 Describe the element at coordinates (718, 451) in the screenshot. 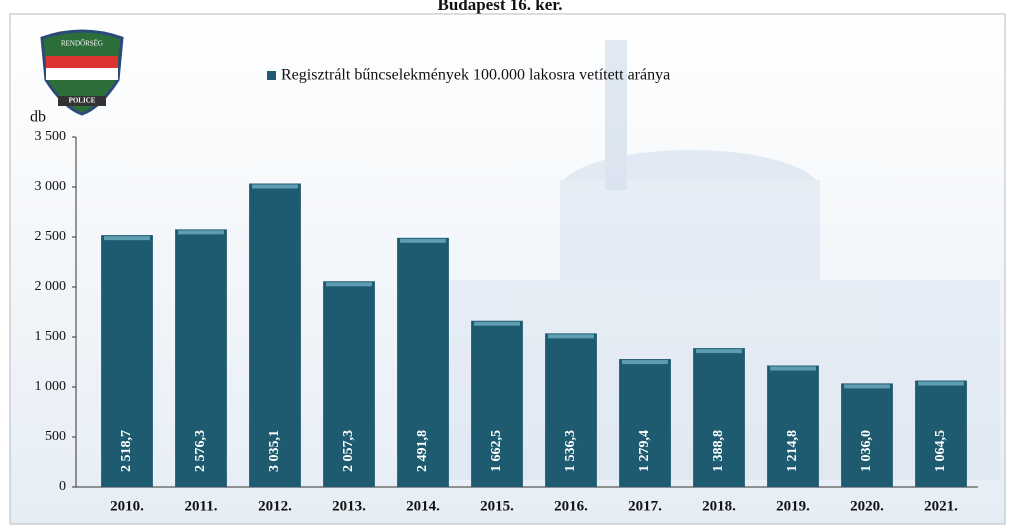

I see `value-label: 1 388,8` at that location.